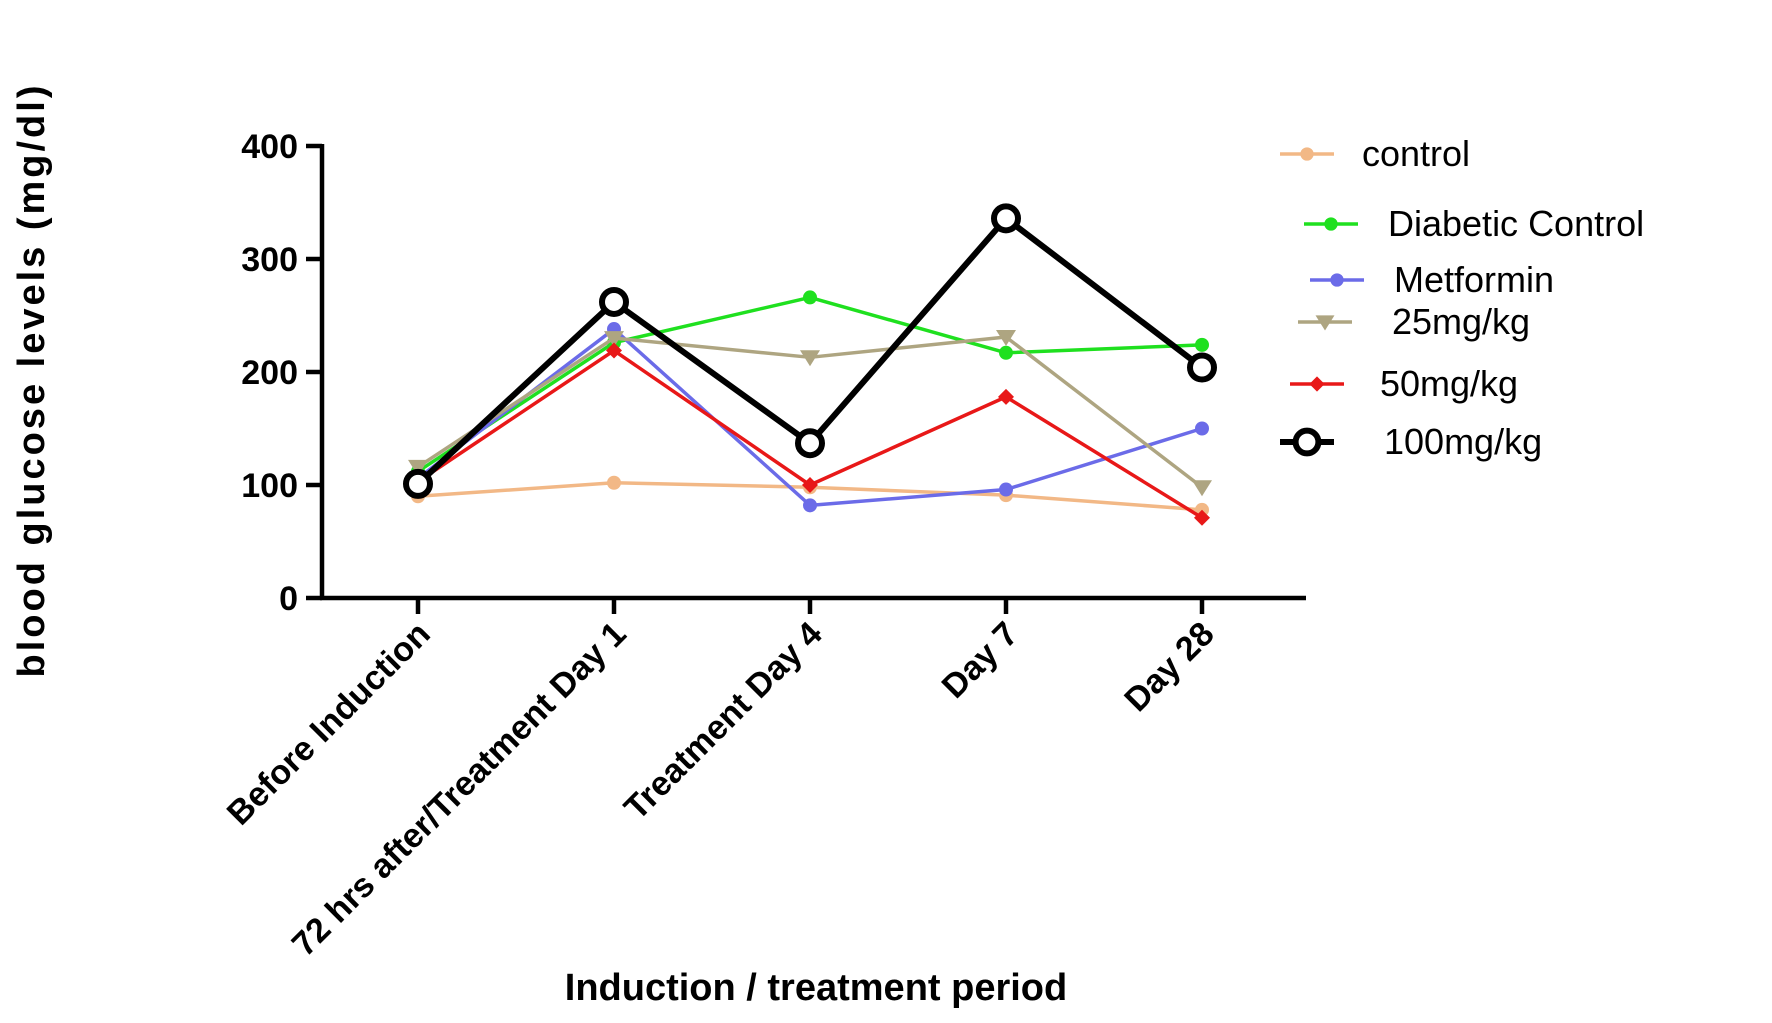 This screenshot has width=1772, height=1023. What do you see at coordinates (1463, 441) in the screenshot?
I see `legend-label: 100mg/kg` at bounding box center [1463, 441].